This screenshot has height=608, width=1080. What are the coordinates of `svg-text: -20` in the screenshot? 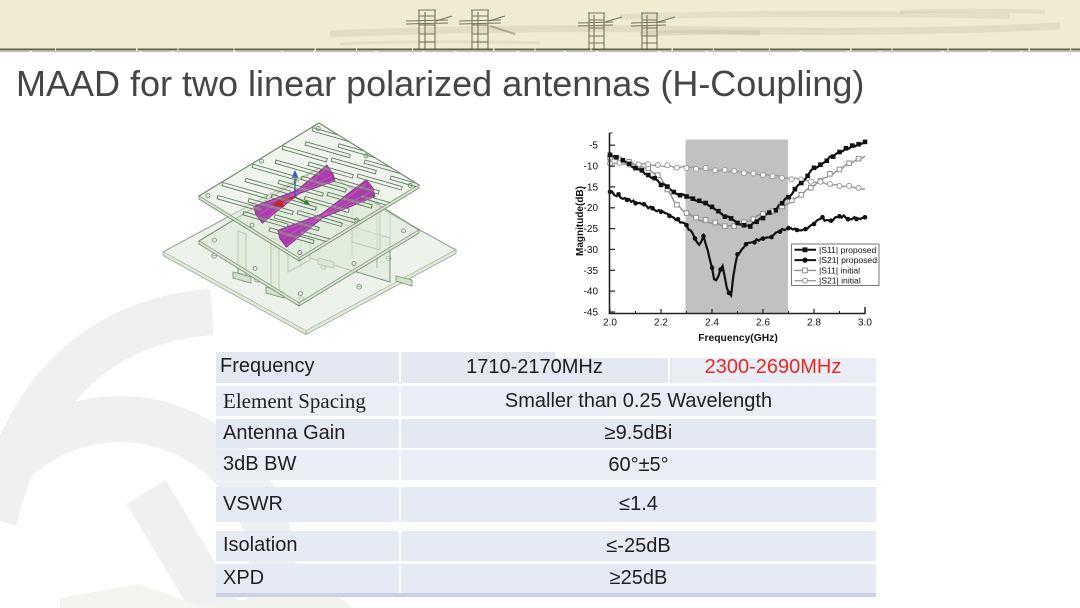 It's located at (591, 208).